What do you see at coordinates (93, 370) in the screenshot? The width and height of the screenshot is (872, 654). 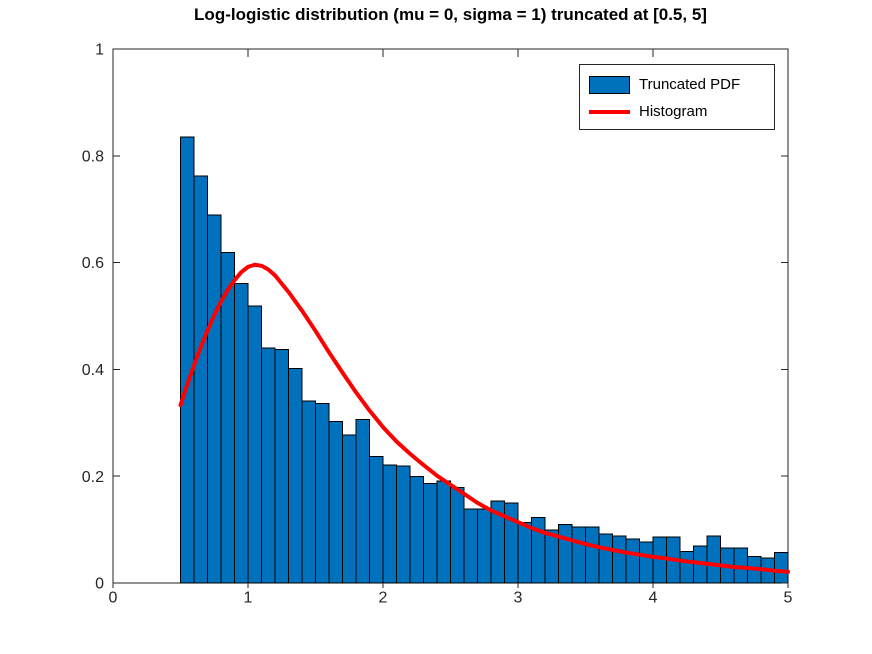 I see `y-tick-label: 0.4` at bounding box center [93, 370].